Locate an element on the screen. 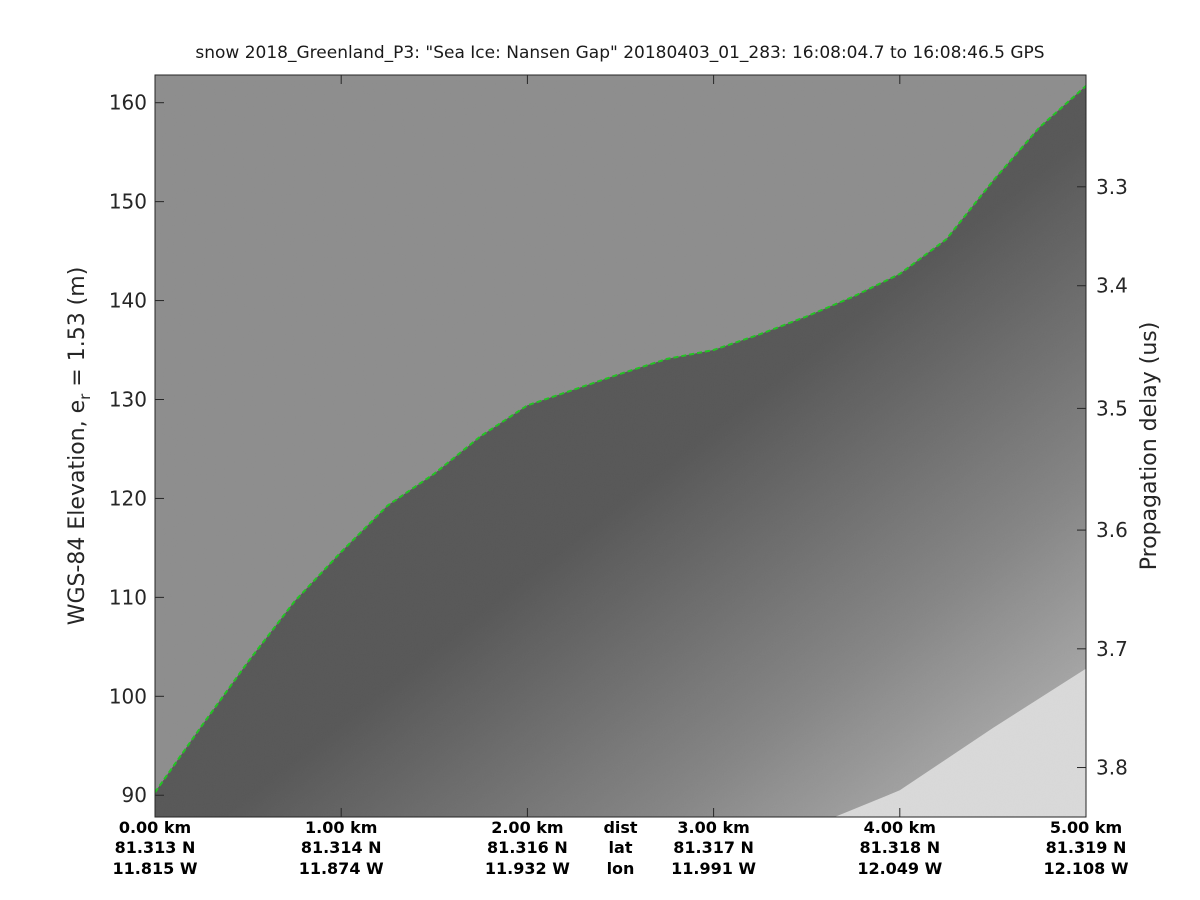  x-info-label: 11.874 W is located at coordinates (341, 868).